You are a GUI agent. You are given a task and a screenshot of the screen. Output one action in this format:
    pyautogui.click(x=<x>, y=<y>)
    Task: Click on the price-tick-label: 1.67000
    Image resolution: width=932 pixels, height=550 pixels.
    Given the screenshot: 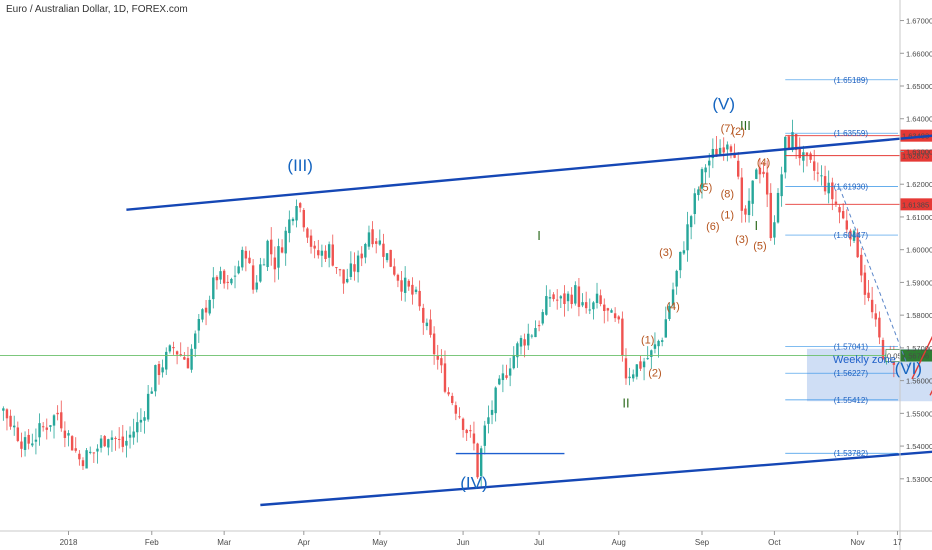 What is the action you would take?
    pyautogui.click(x=919, y=21)
    